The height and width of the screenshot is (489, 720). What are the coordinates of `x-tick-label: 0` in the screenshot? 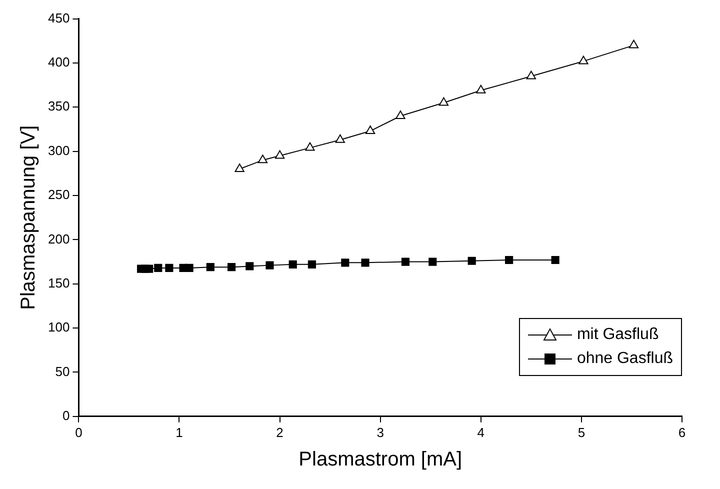 It's located at (78, 432).